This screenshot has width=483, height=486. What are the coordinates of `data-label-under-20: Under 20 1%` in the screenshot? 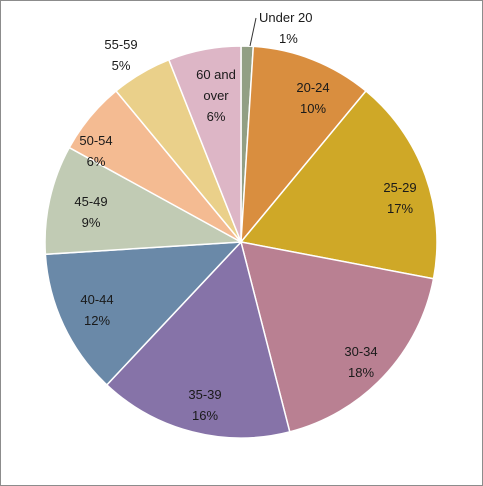 It's located at (285, 28).